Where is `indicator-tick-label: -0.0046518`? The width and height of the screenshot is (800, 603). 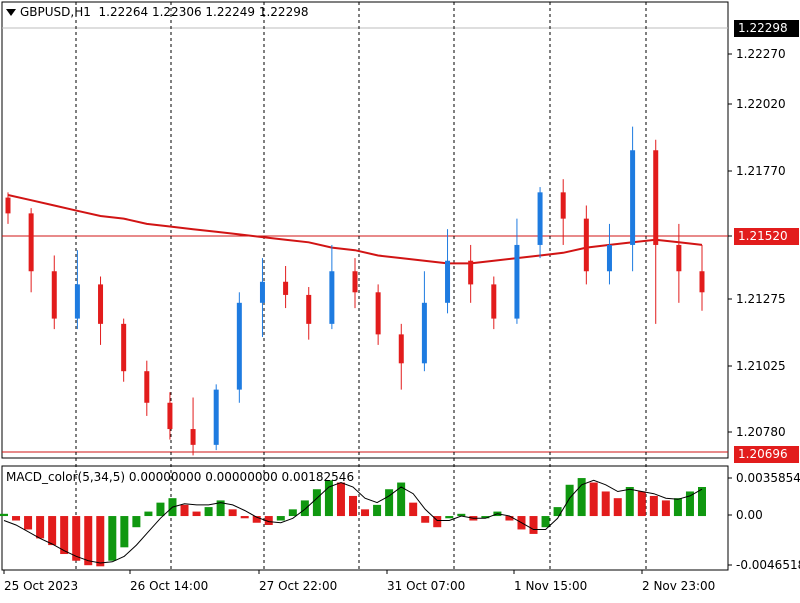 indicator-tick-label: -0.0046518 is located at coordinates (768, 565).